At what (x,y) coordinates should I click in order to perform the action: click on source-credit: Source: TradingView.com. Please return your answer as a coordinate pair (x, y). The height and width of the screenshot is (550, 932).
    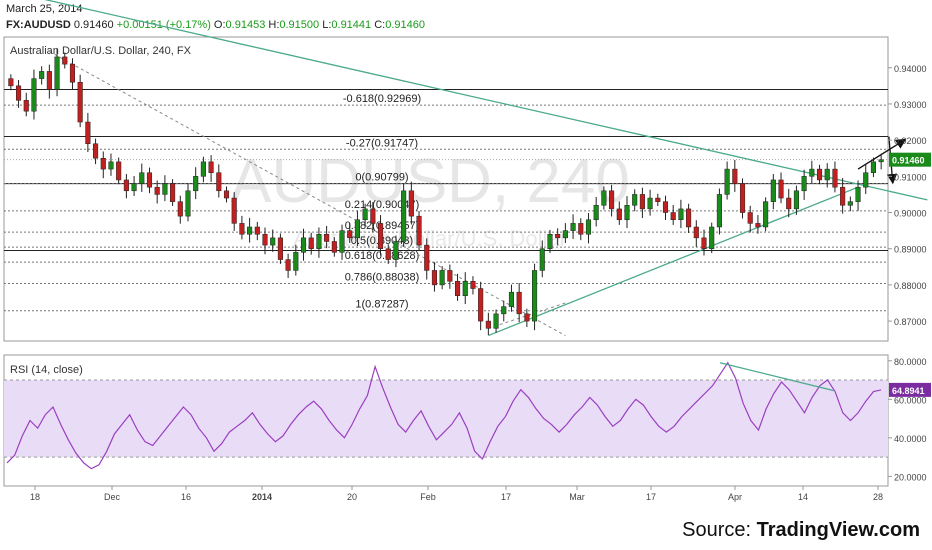
    Looking at the image, I should click on (801, 530).